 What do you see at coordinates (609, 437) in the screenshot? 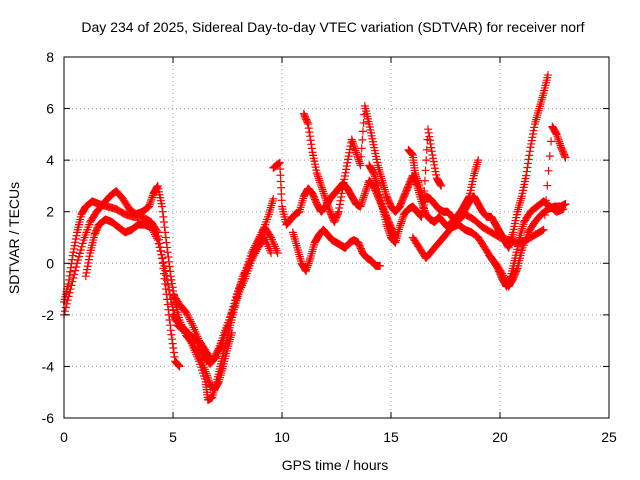
I see `x-tick-label: 25` at bounding box center [609, 437].